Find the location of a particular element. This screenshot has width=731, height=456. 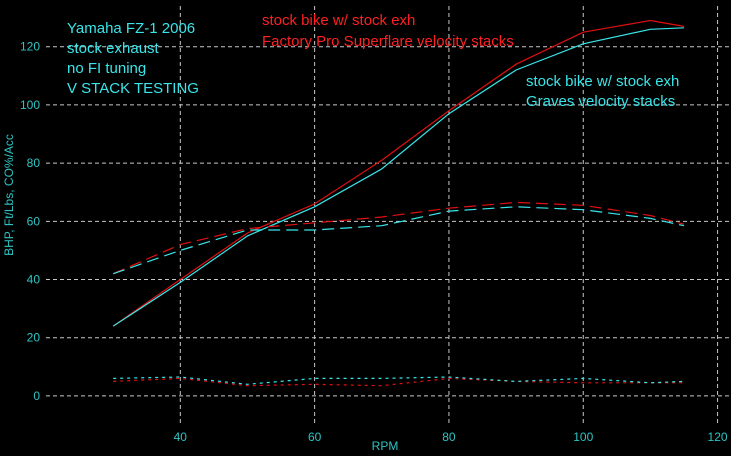

red-run-line-2: Factory Pro Superflare velocity stacks is located at coordinates (388, 41).